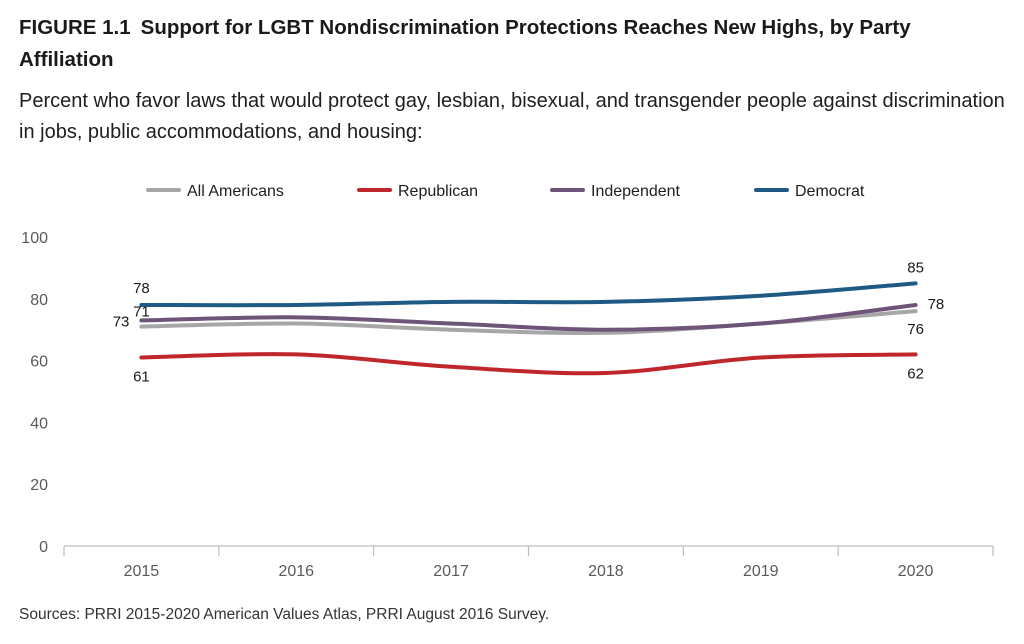  I want to click on y-tick-label: 20, so click(39, 485).